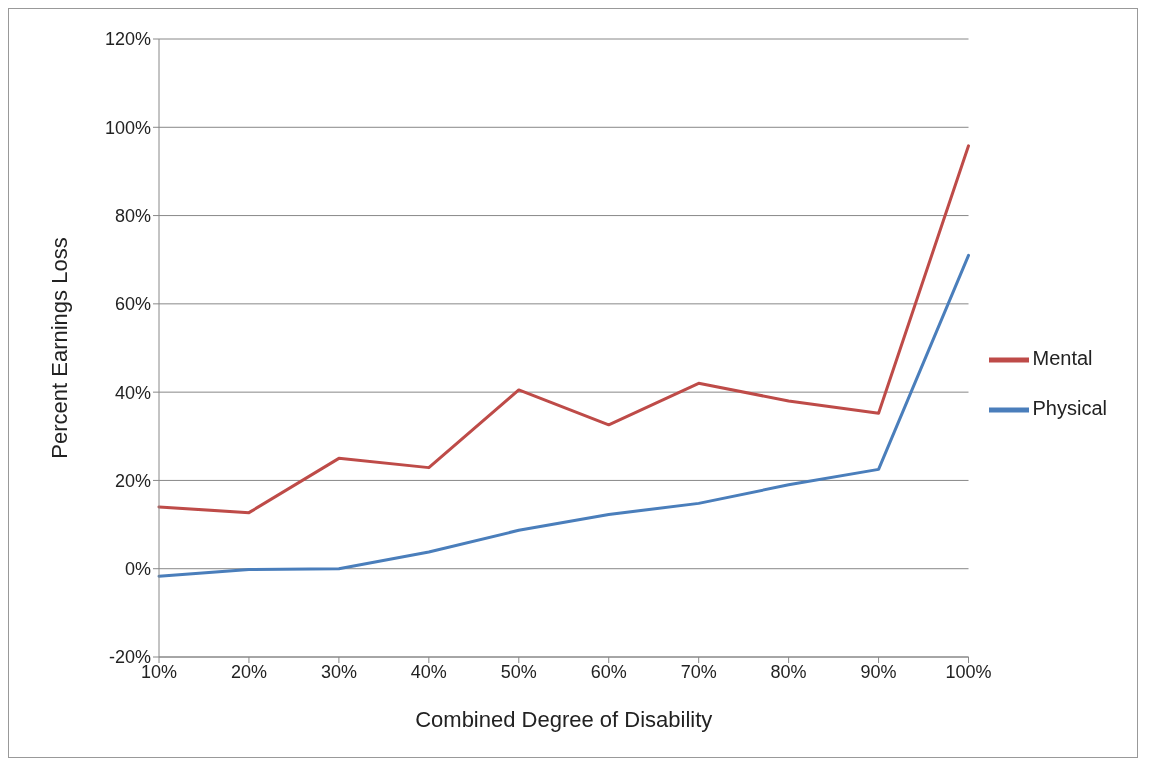 This screenshot has height=769, width=1150. What do you see at coordinates (608, 671) in the screenshot?
I see `x-tick-label: 60%` at bounding box center [608, 671].